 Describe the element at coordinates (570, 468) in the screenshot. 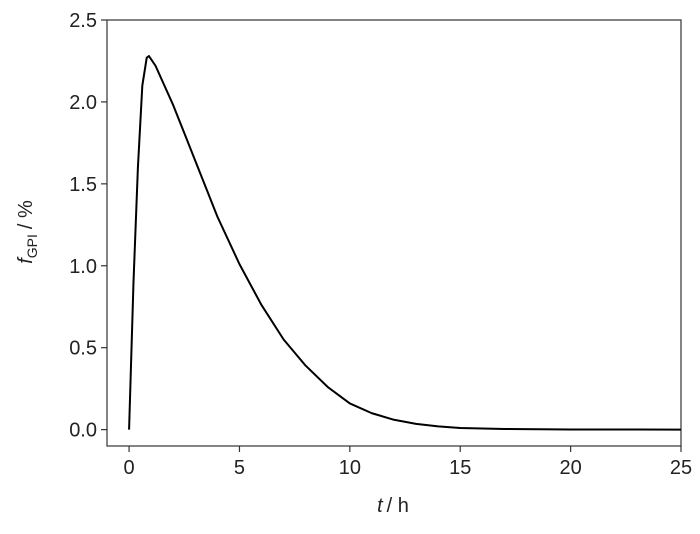

I see `x-tick-label: 20` at that location.